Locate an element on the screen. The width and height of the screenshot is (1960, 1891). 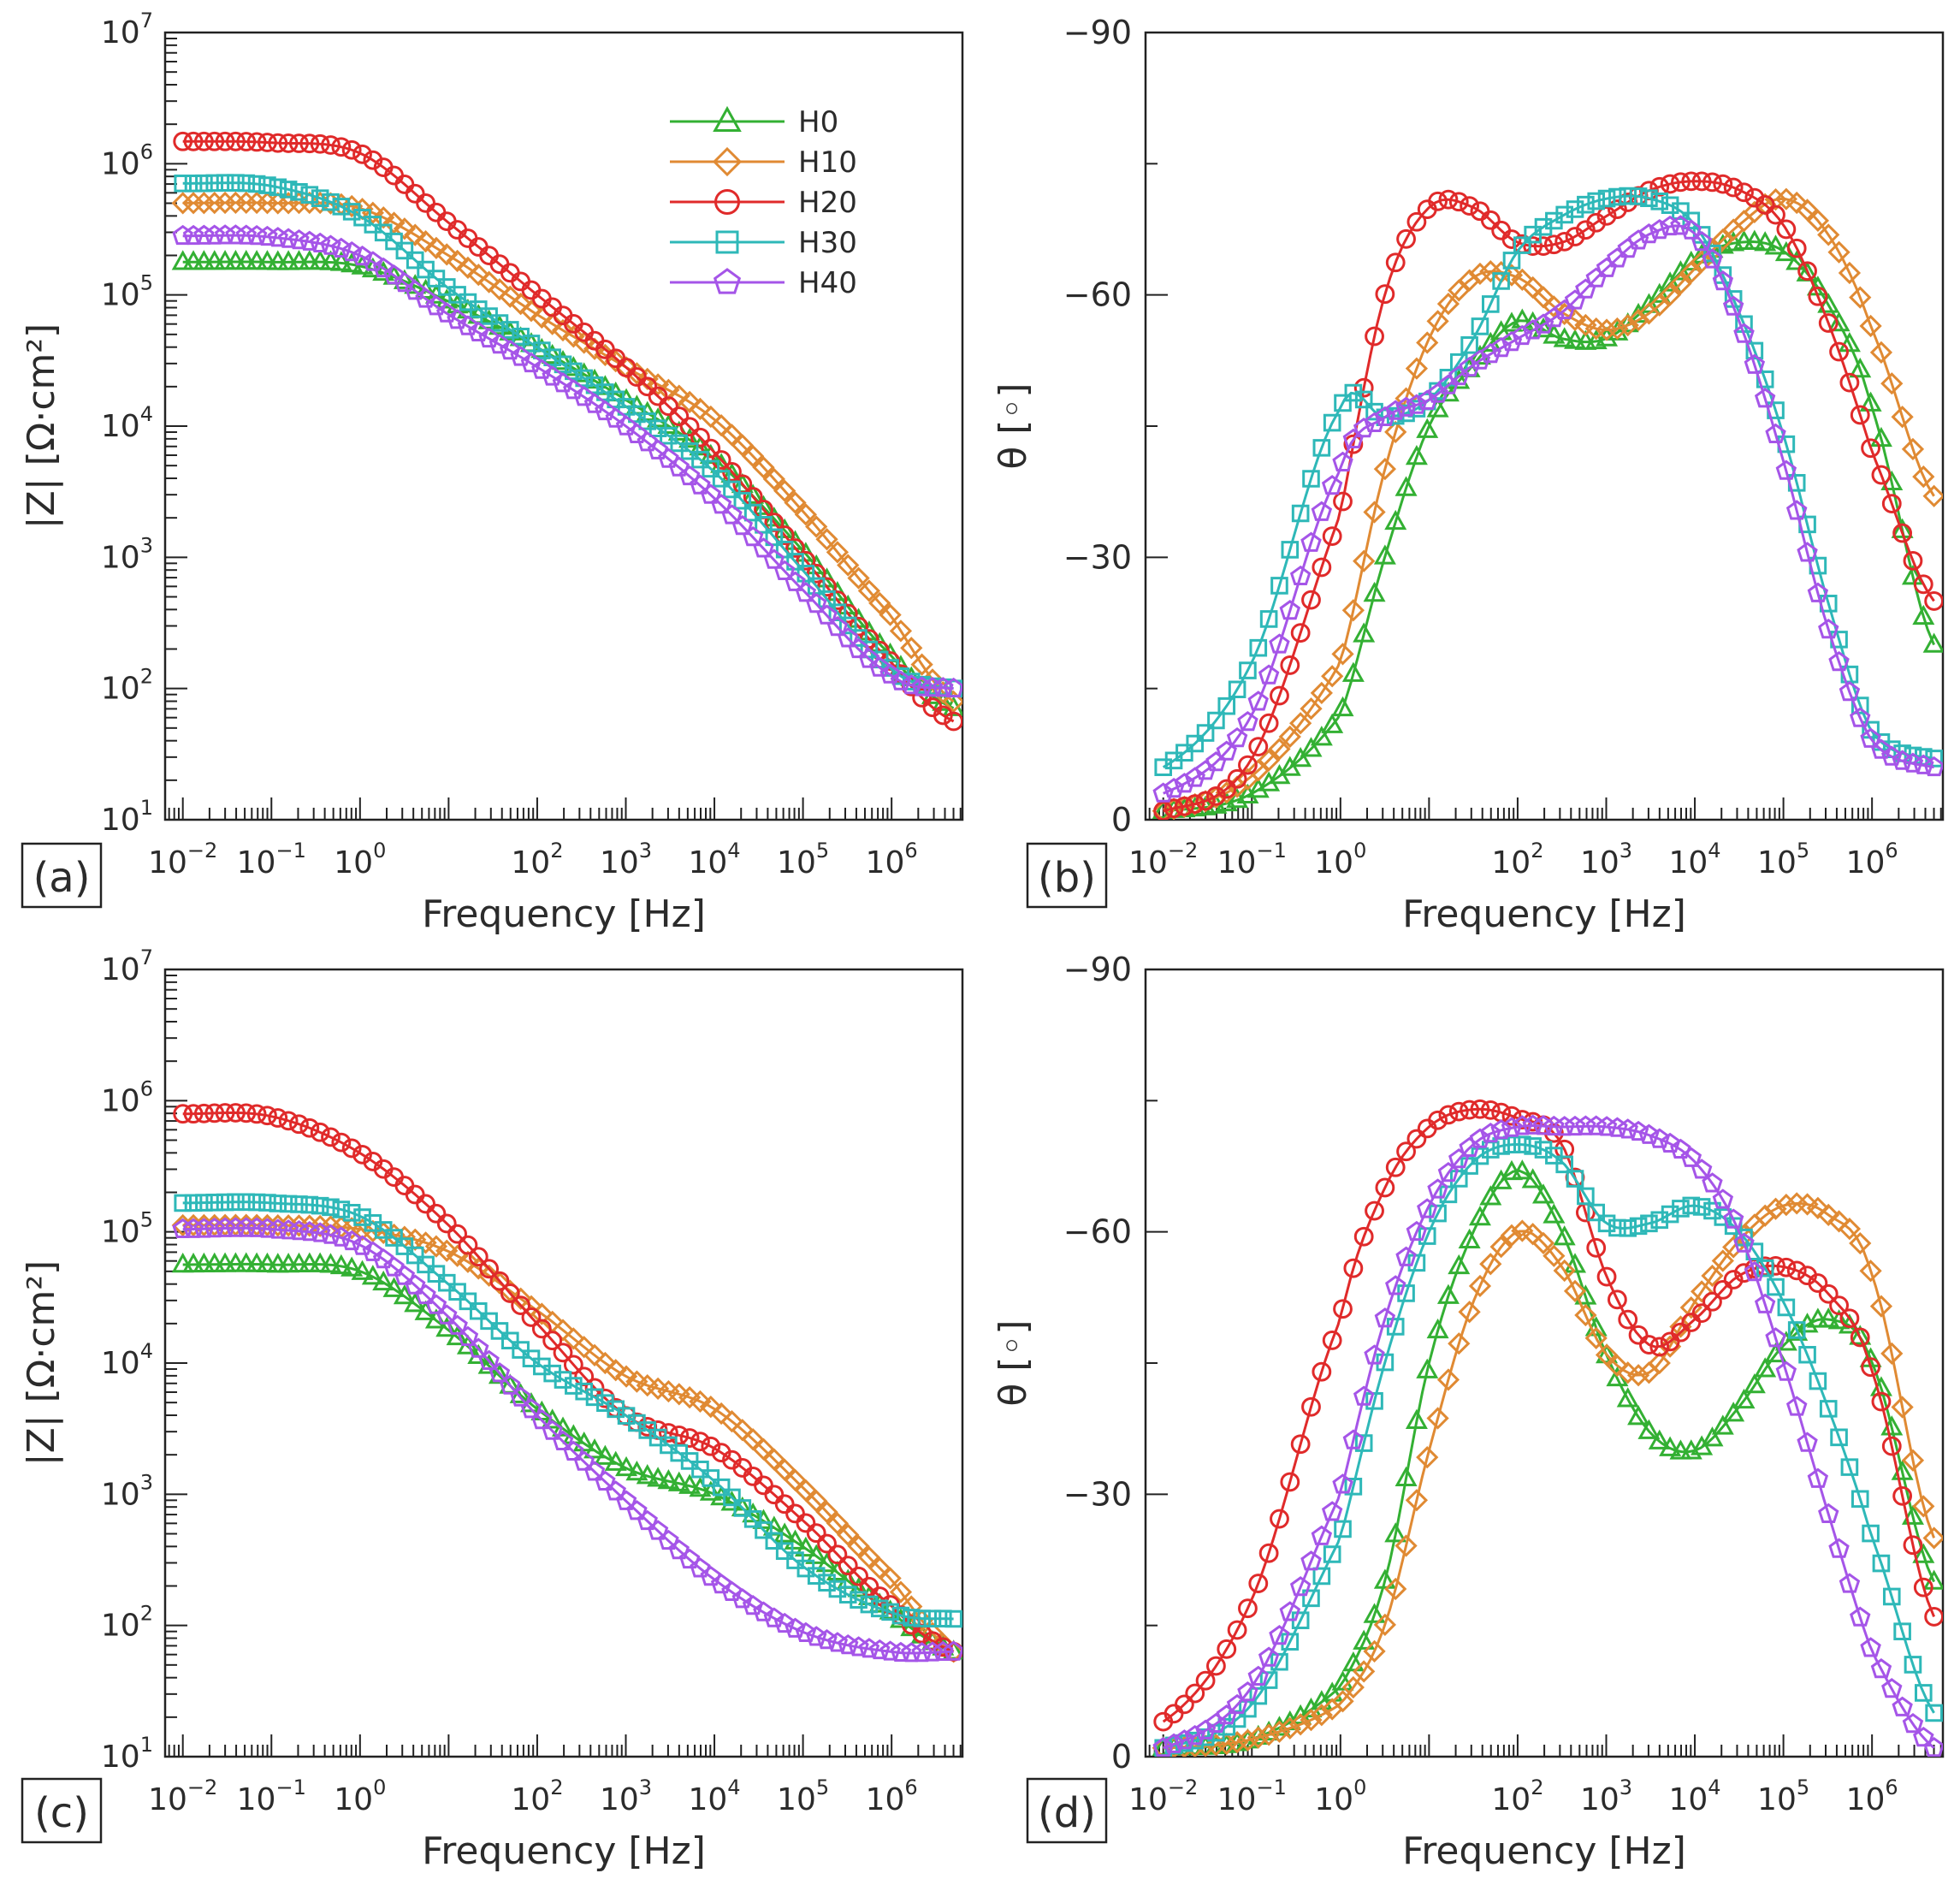
x-tick-label: 10⁻² is located at coordinates (1163, 859).